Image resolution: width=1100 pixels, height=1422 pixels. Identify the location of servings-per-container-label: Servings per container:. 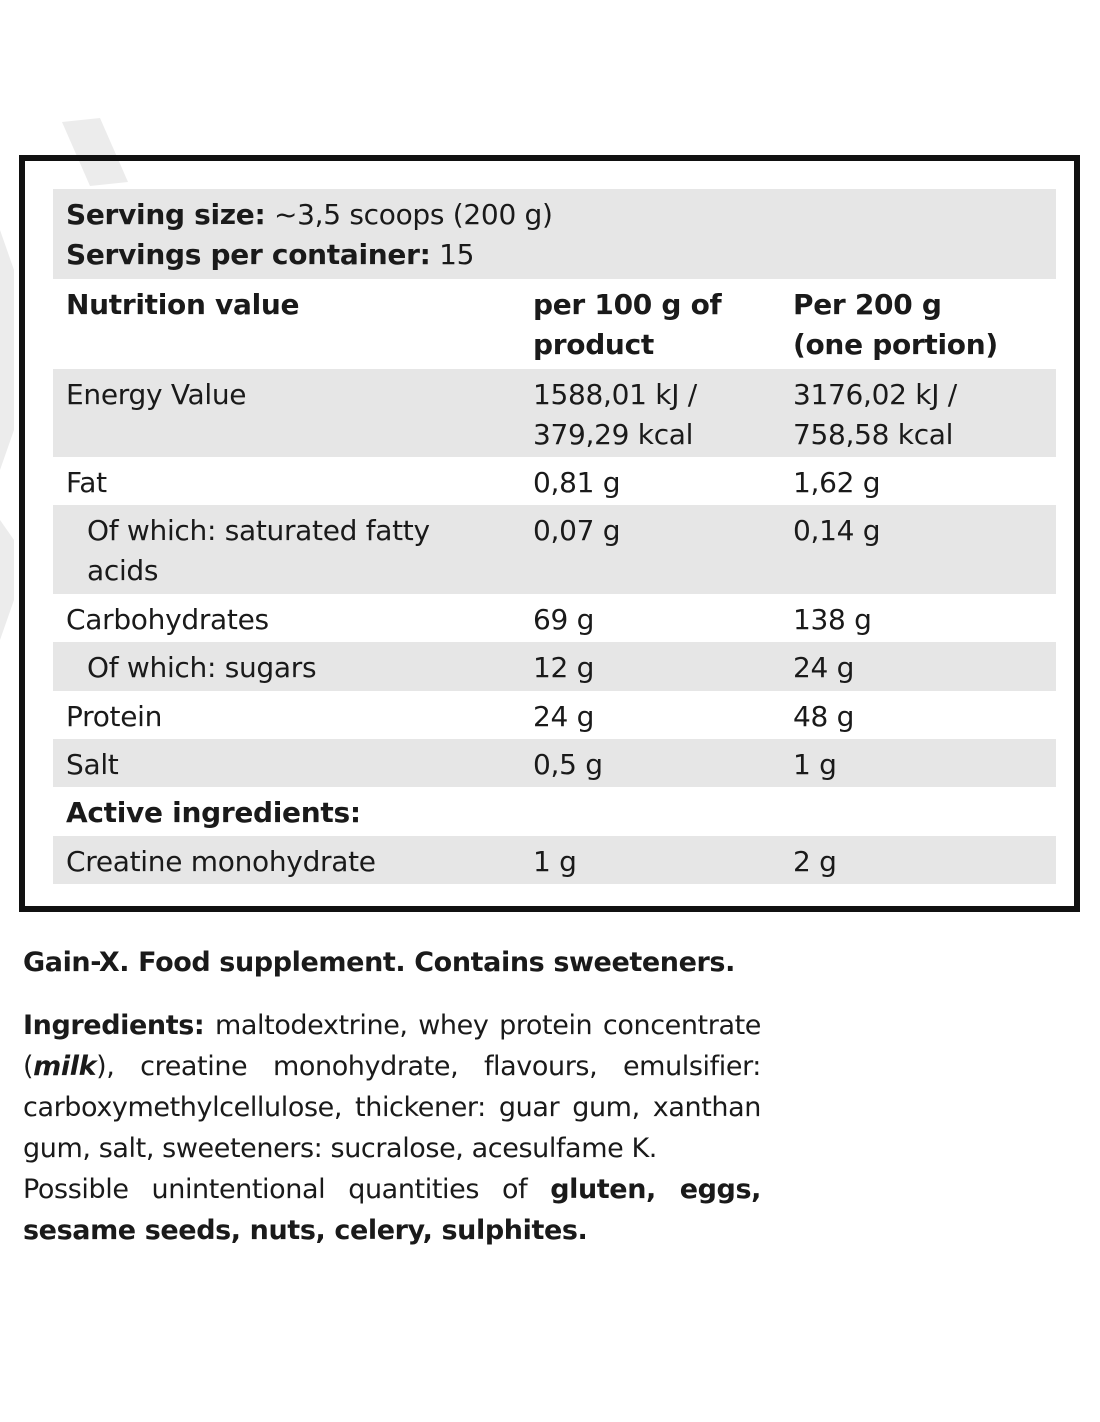
(248, 254).